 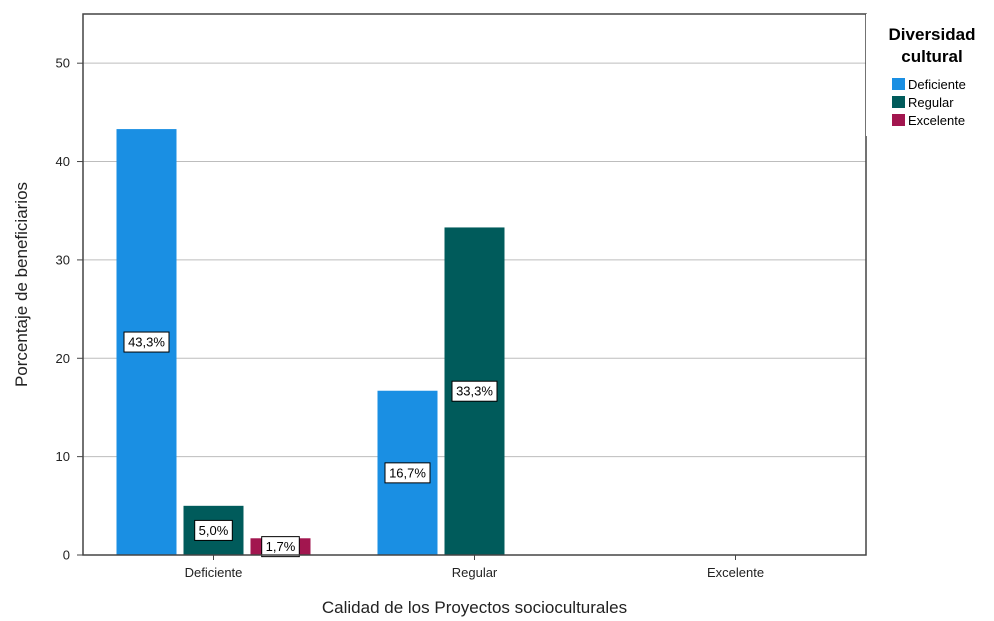 What do you see at coordinates (63, 63) in the screenshot?
I see `y-tick-label: 50` at bounding box center [63, 63].